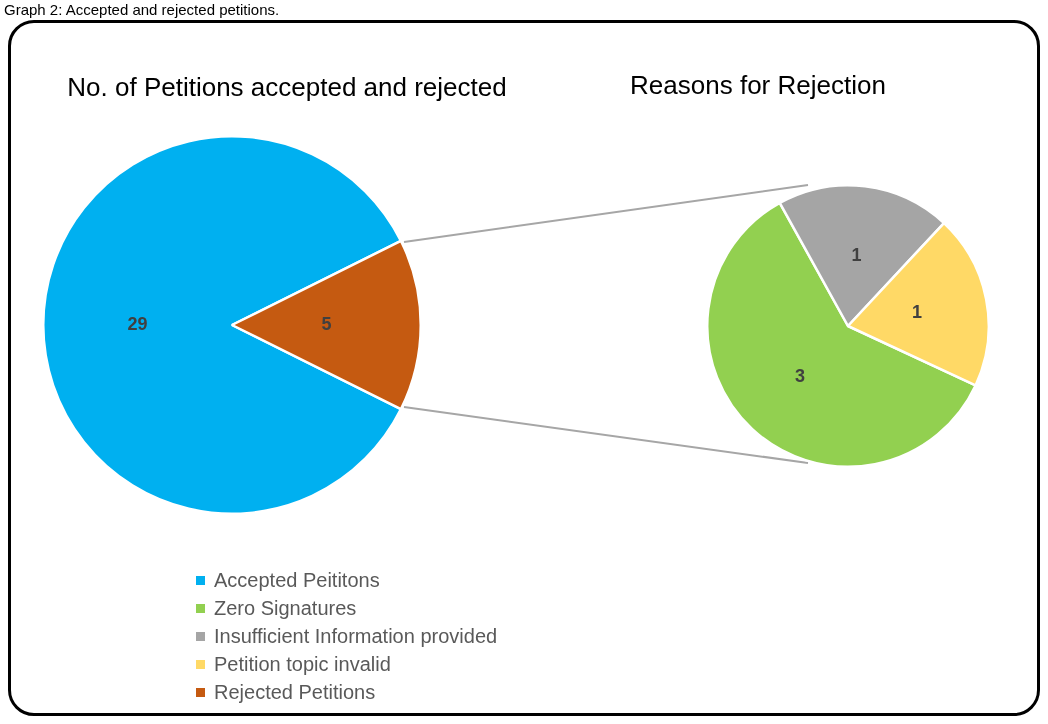 The height and width of the screenshot is (724, 1048). I want to click on legend-label: Petition topic invalid, so click(302, 664).